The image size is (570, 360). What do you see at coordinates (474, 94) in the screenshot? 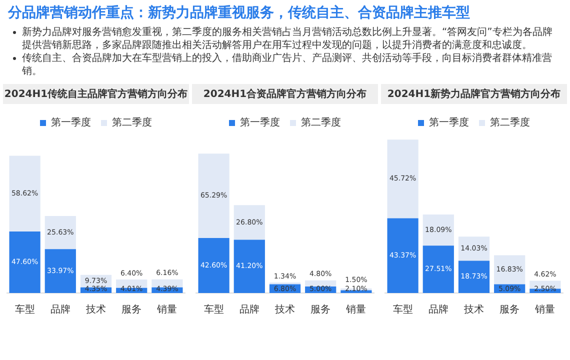
I see `chart-title: 2024H1新势力品牌官方营销方向分布` at bounding box center [474, 94].